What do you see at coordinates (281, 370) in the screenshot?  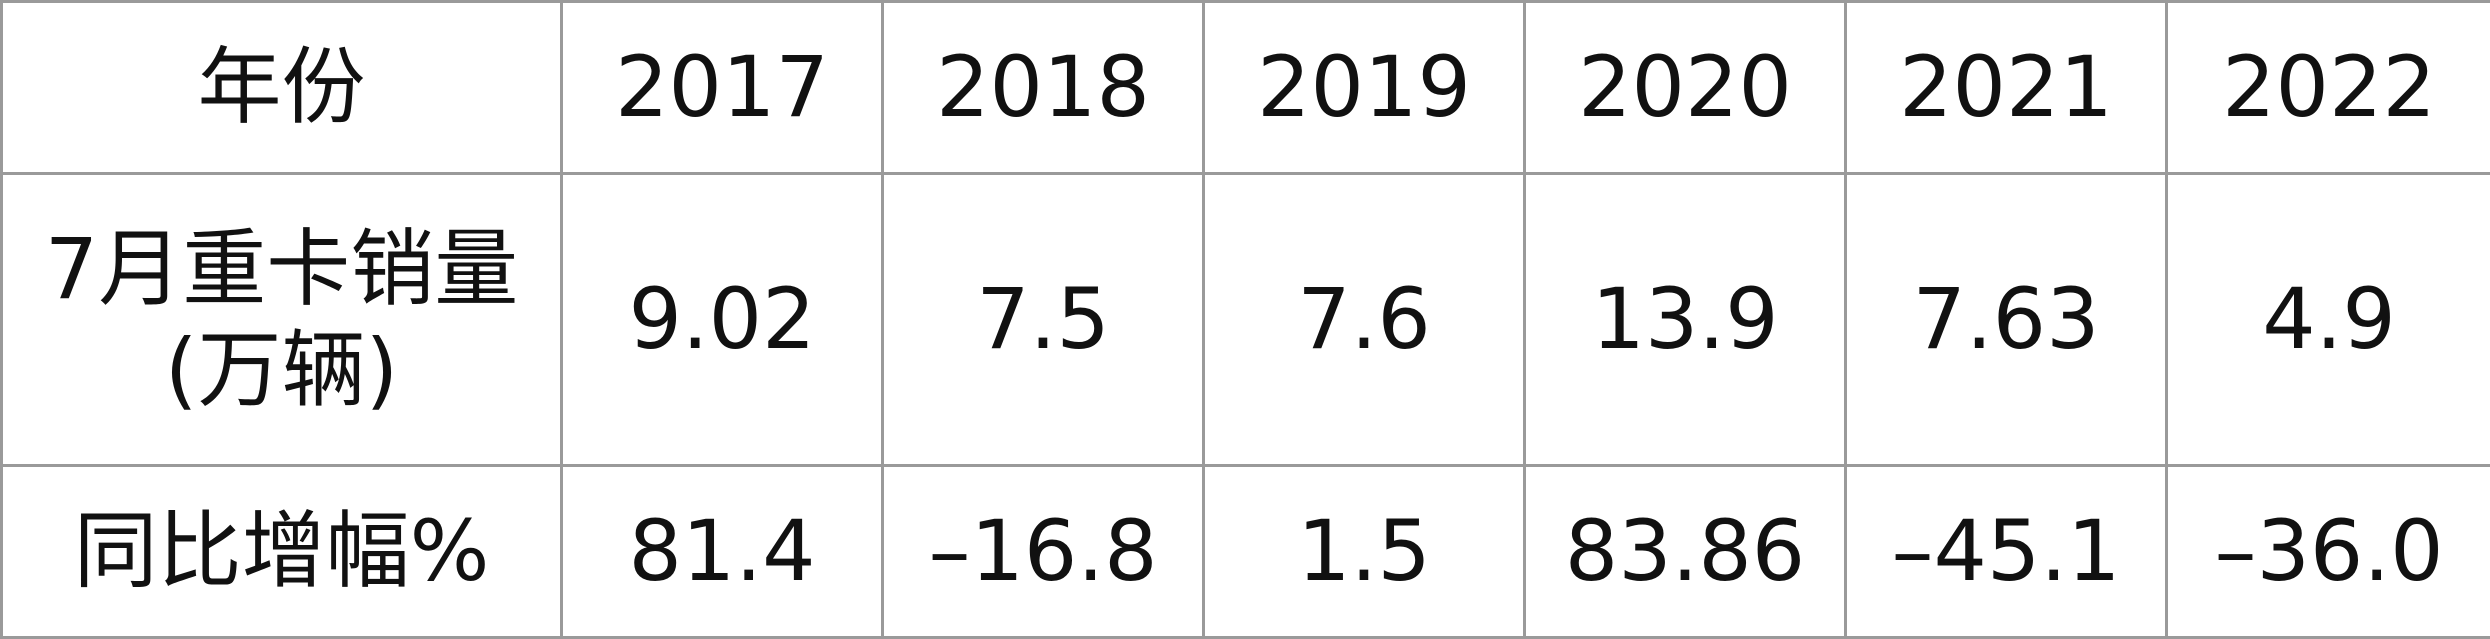 I see `row-label-line: (万辆)` at bounding box center [281, 370].